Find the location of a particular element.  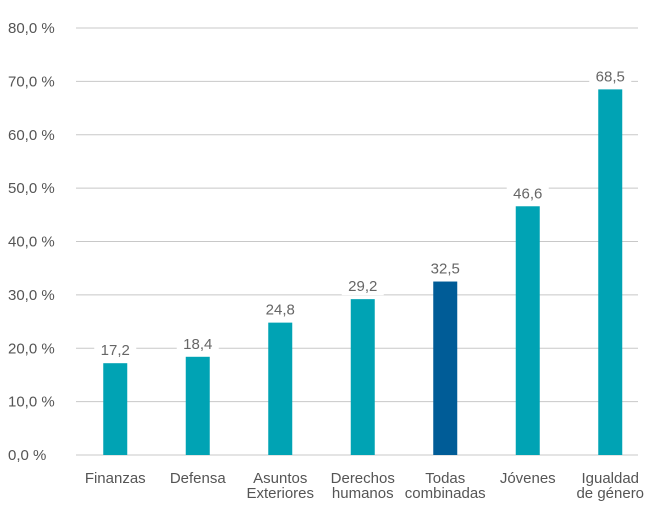

category-label: Exteriores is located at coordinates (280, 493).